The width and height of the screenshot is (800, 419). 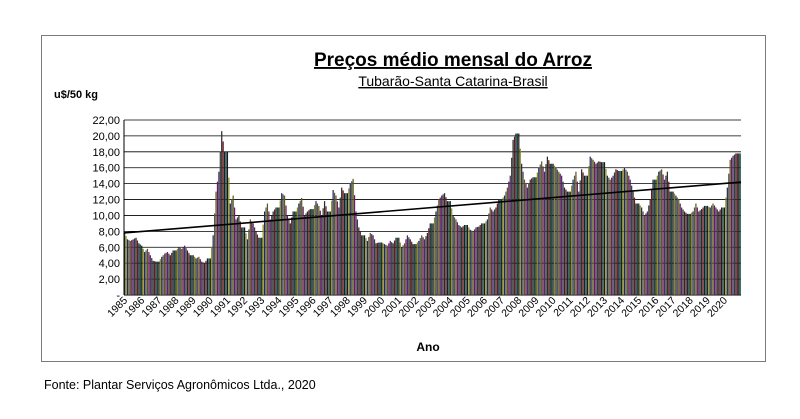 I want to click on y-tick-label: 4,00, so click(x=109, y=264).